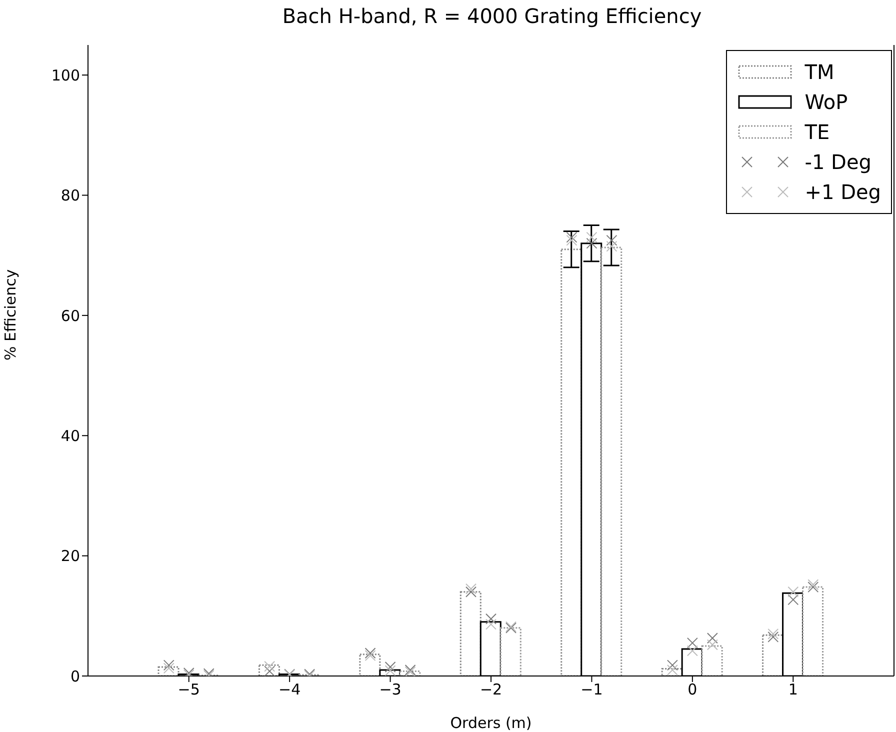  Describe the element at coordinates (591, 689) in the screenshot. I see `x-tick-label: −1` at that location.